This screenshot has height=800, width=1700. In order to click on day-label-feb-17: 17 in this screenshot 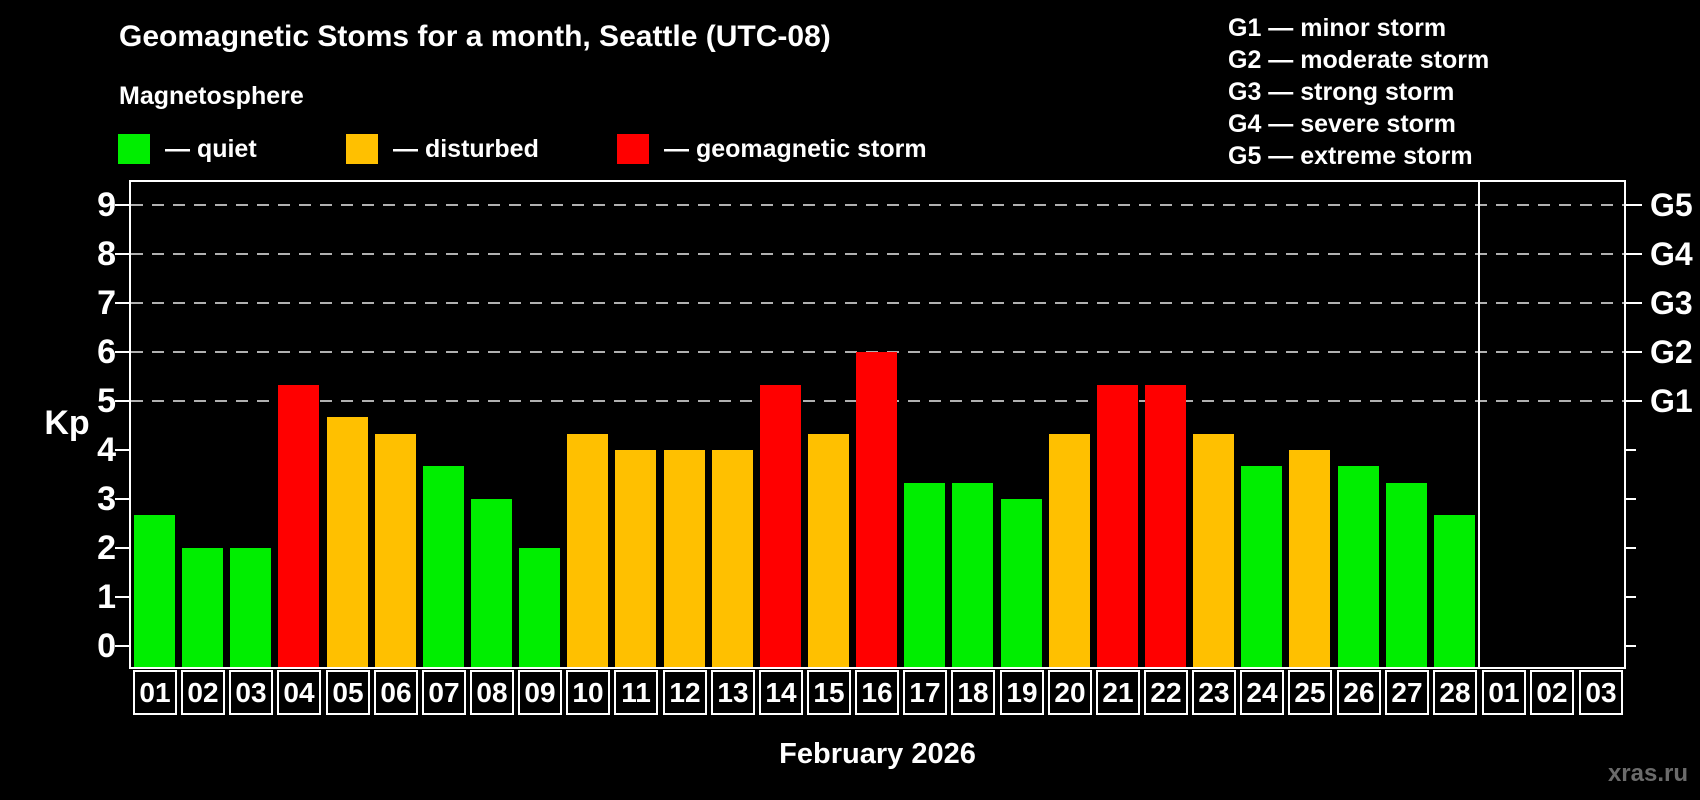, I will do `click(925, 692)`.